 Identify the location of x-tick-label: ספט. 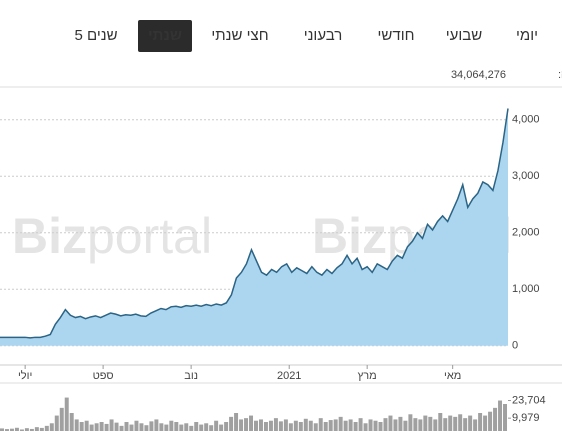
(103, 376).